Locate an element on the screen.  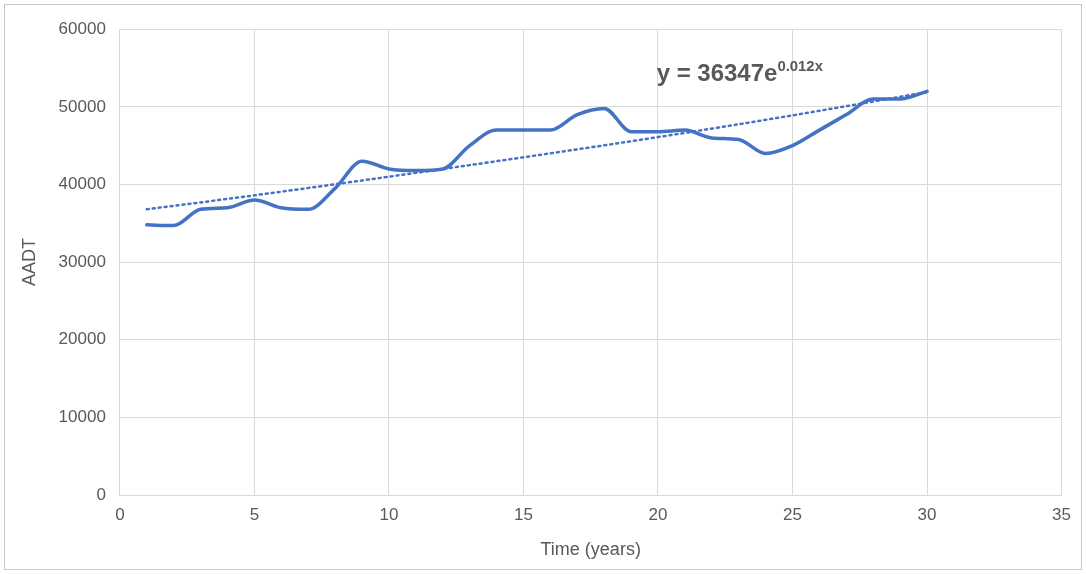
x-axis-title: Time (years) is located at coordinates (590, 549).